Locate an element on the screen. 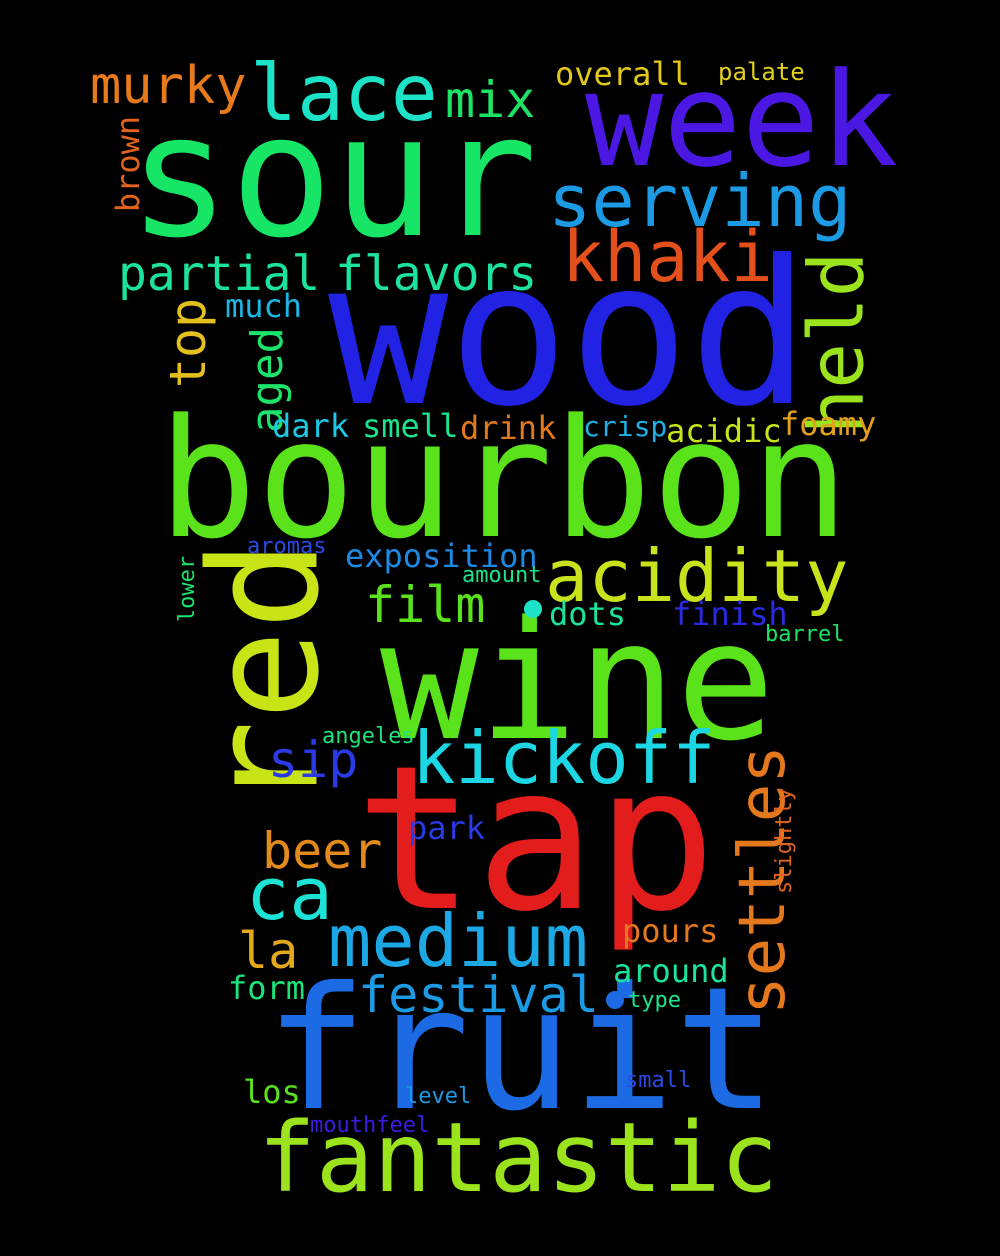  word-murky: murky is located at coordinates (168, 86).